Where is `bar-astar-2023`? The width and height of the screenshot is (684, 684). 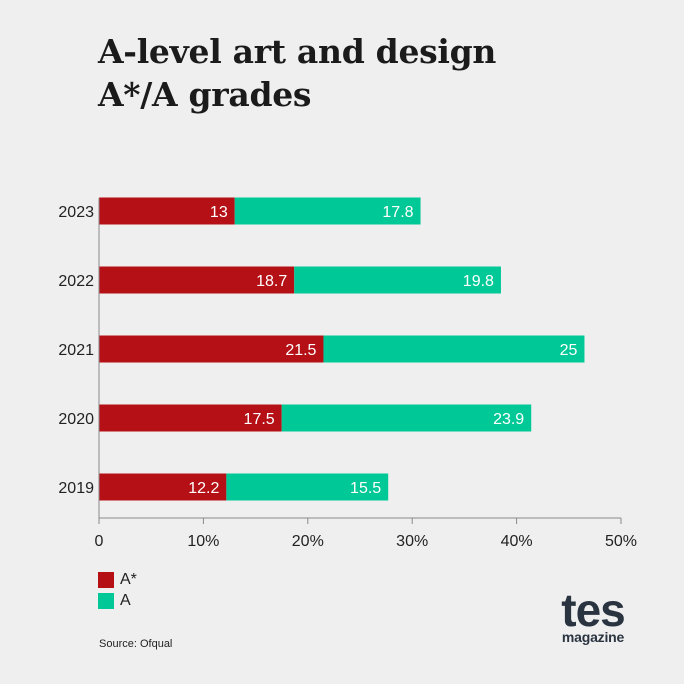 bar-astar-2023 is located at coordinates (167, 211).